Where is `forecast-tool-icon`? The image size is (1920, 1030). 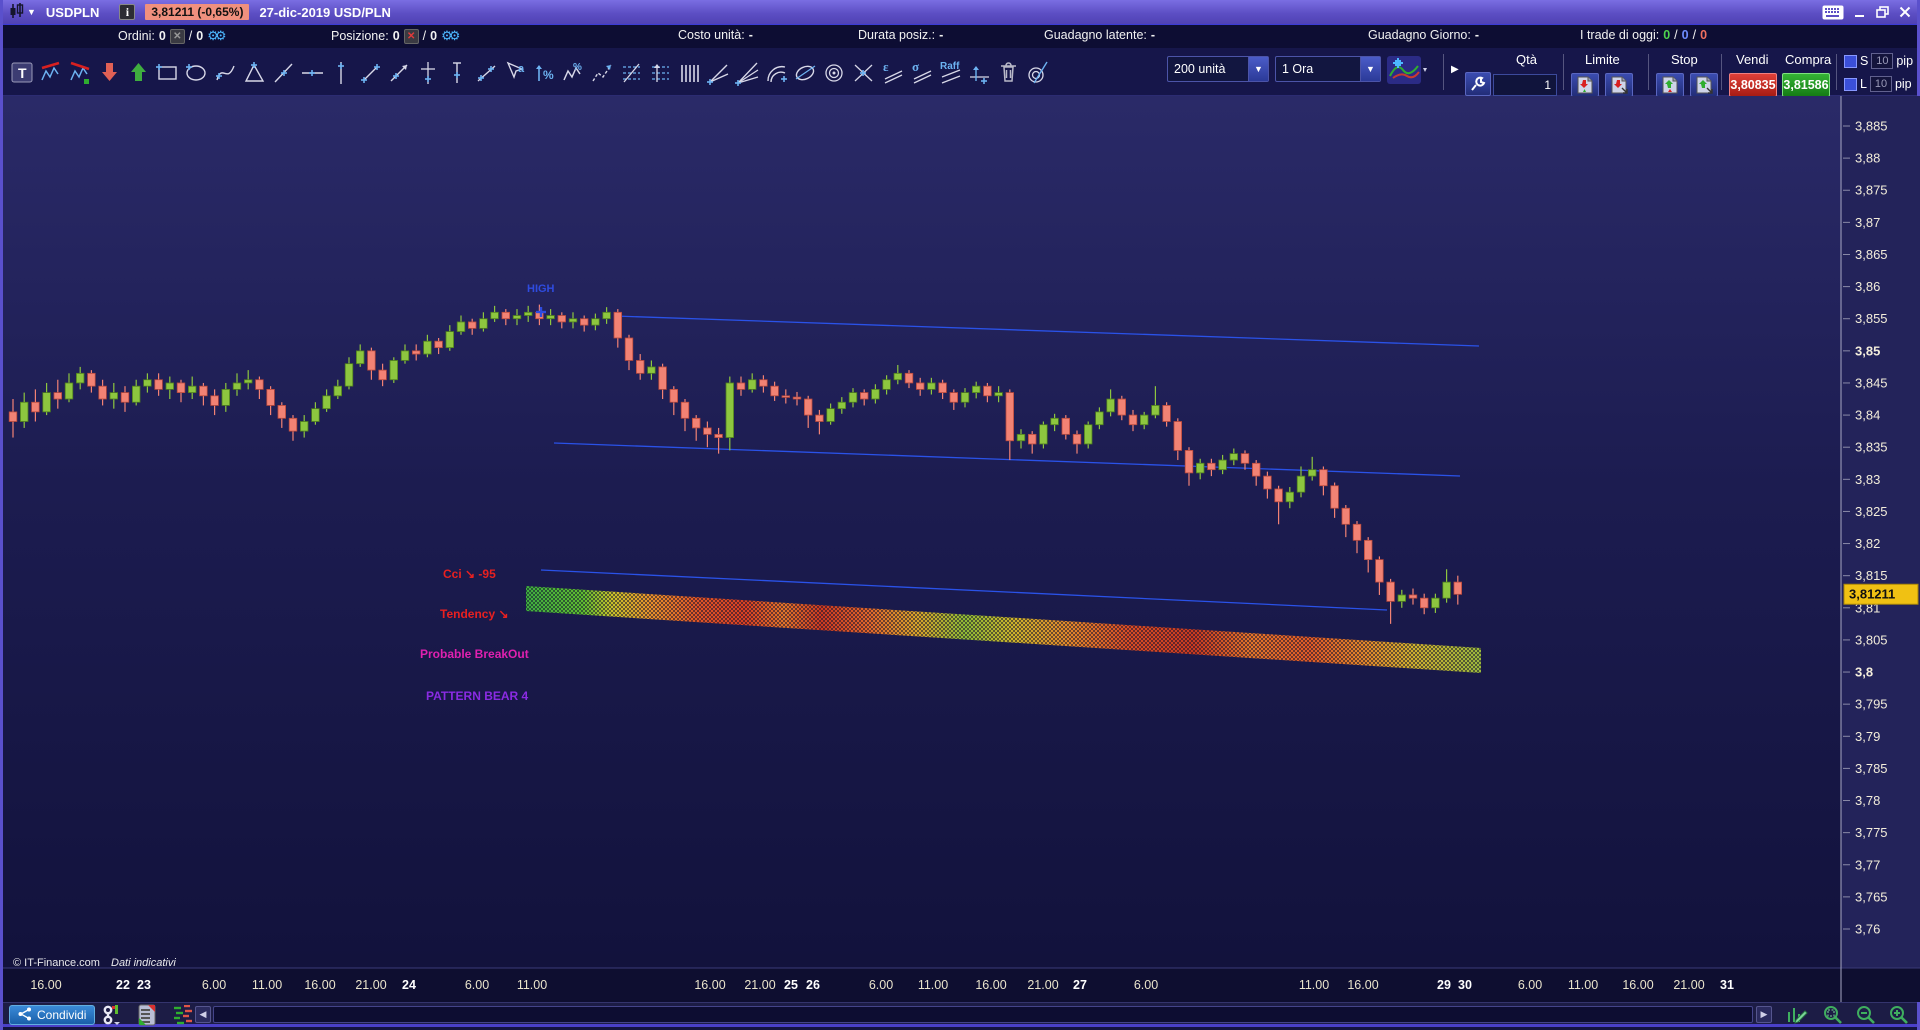 forecast-tool-icon is located at coordinates (602, 72).